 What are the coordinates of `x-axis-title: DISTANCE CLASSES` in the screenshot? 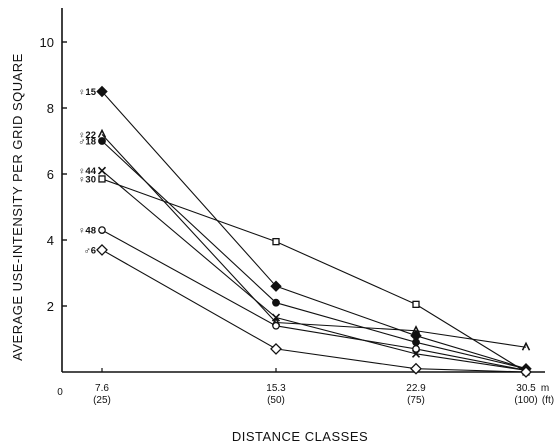 It's located at (300, 436).